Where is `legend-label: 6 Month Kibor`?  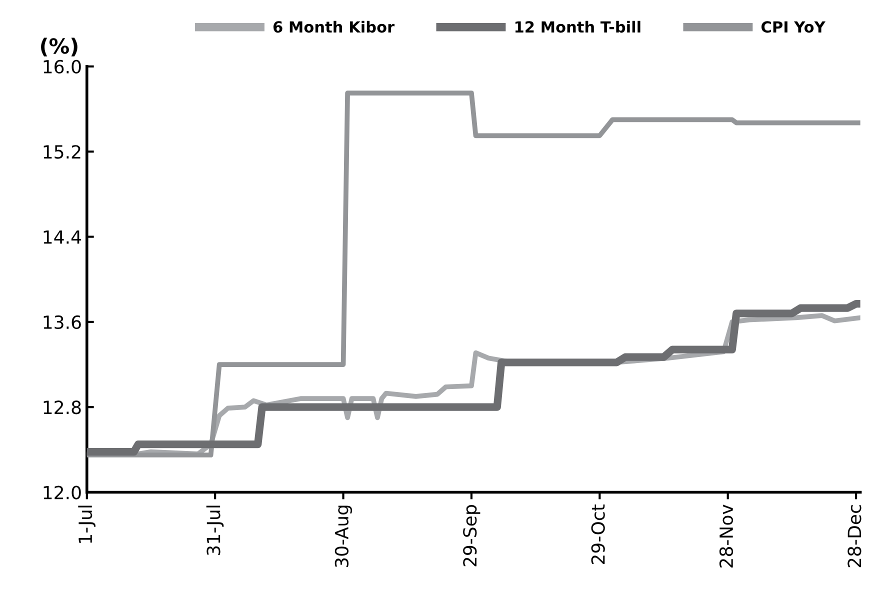 legend-label: 6 Month Kibor is located at coordinates (334, 26).